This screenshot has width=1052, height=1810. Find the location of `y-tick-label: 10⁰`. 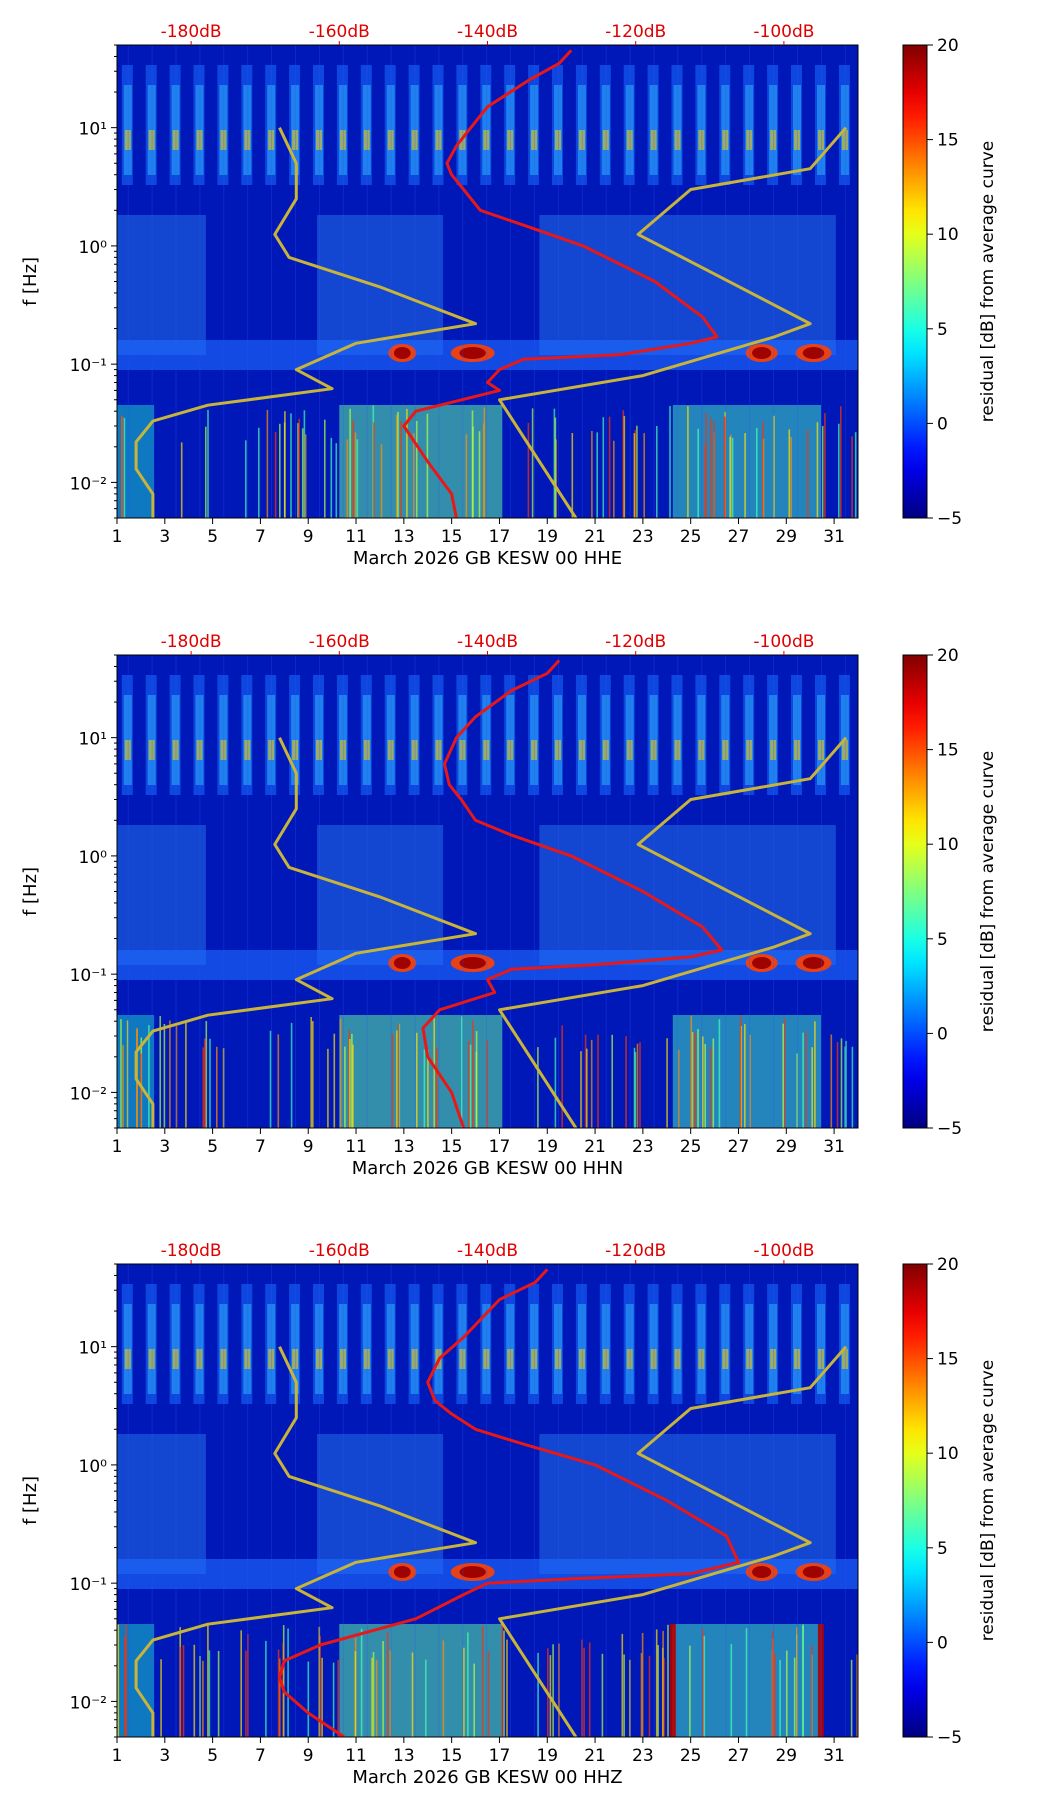

y-tick-label: 10⁰ is located at coordinates (93, 858).